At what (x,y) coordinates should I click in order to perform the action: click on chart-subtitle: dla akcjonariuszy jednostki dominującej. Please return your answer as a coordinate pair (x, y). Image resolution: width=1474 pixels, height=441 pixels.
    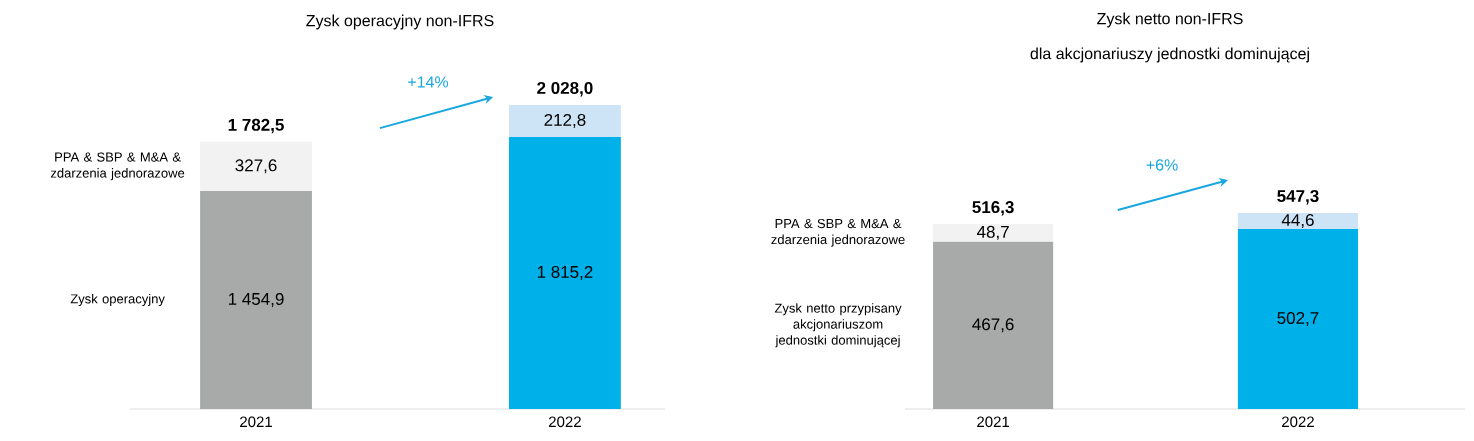
    Looking at the image, I should click on (1169, 55).